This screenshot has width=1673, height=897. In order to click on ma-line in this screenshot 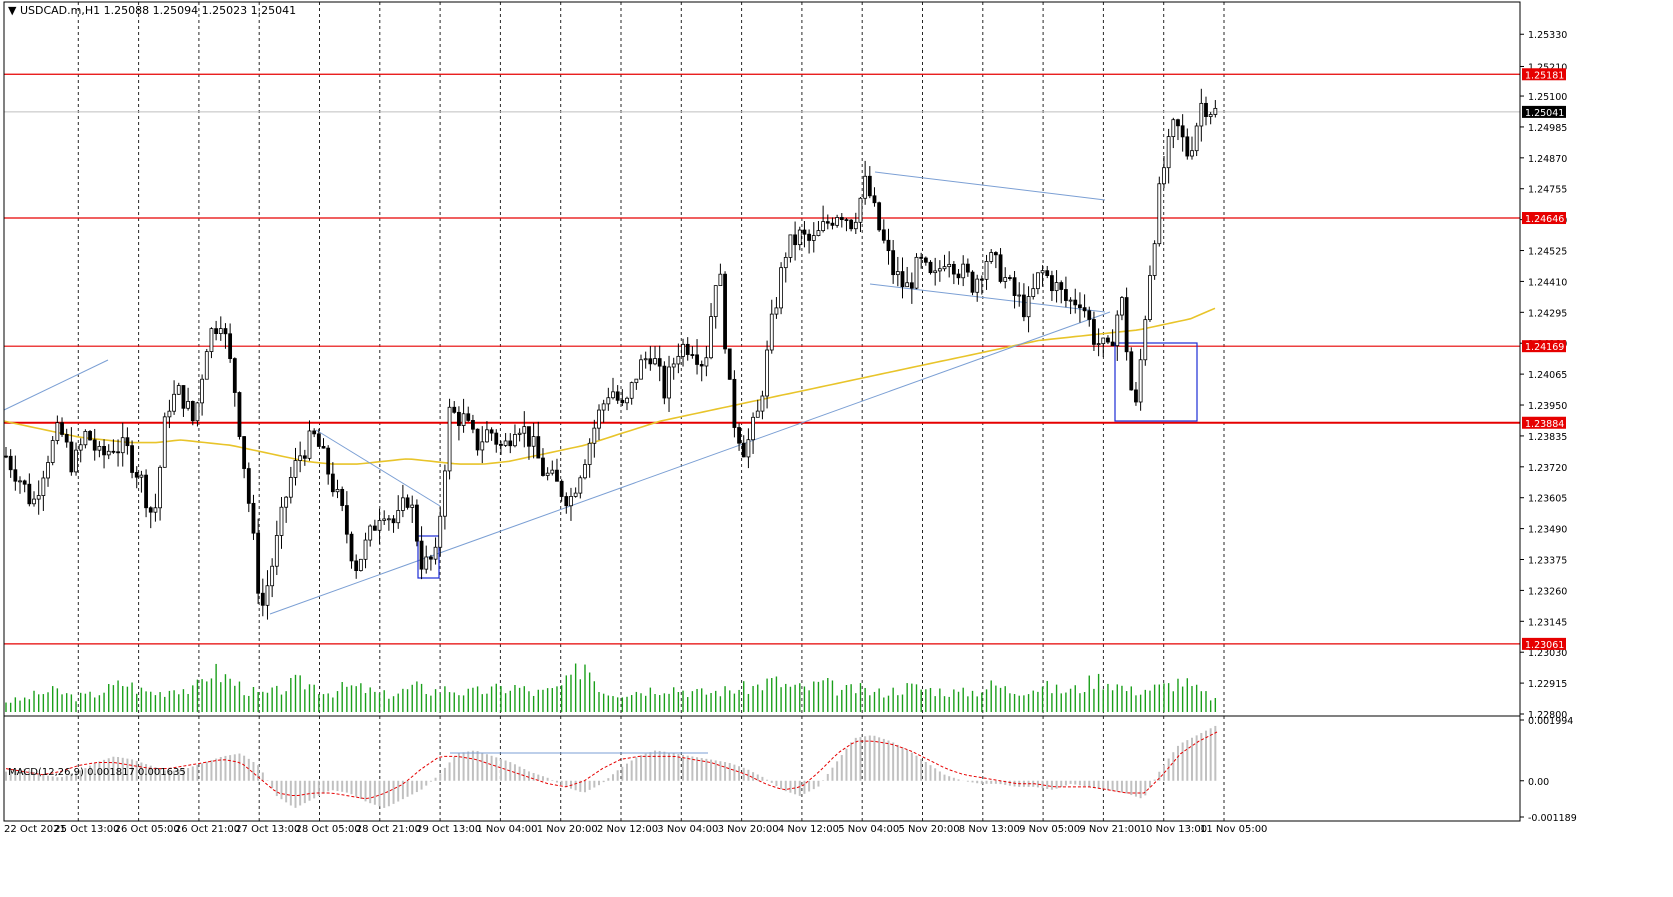, I will do `click(609, 386)`.